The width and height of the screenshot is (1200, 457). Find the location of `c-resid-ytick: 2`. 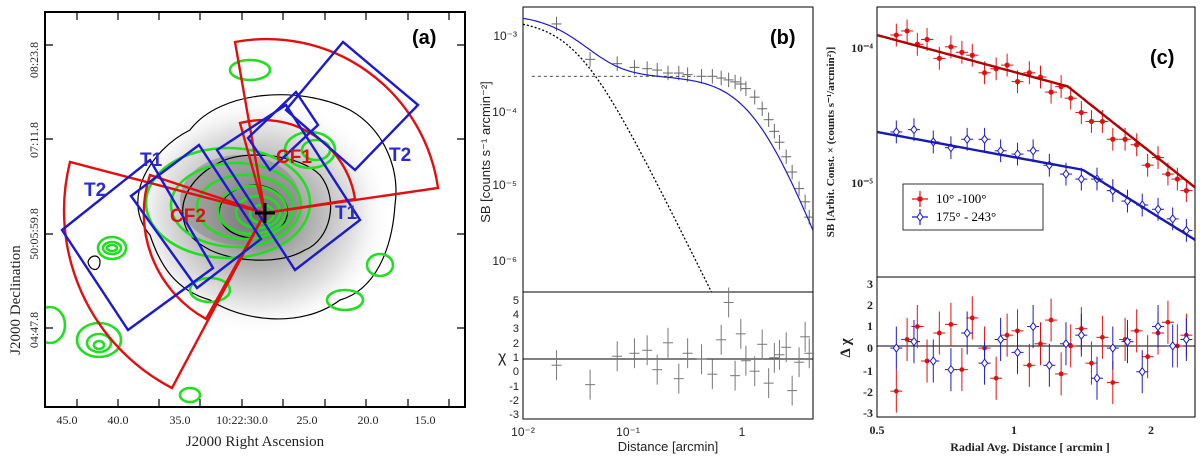

c-resid-ytick: 2 is located at coordinates (870, 305).